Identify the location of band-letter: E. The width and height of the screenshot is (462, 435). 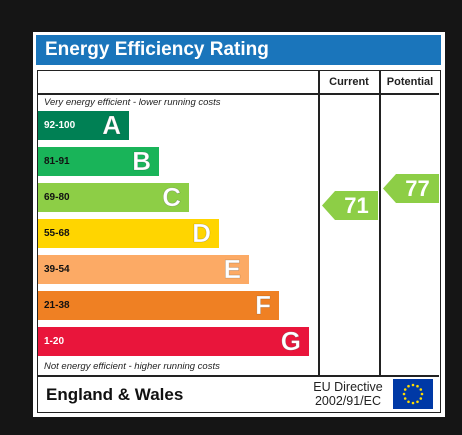
(232, 269).